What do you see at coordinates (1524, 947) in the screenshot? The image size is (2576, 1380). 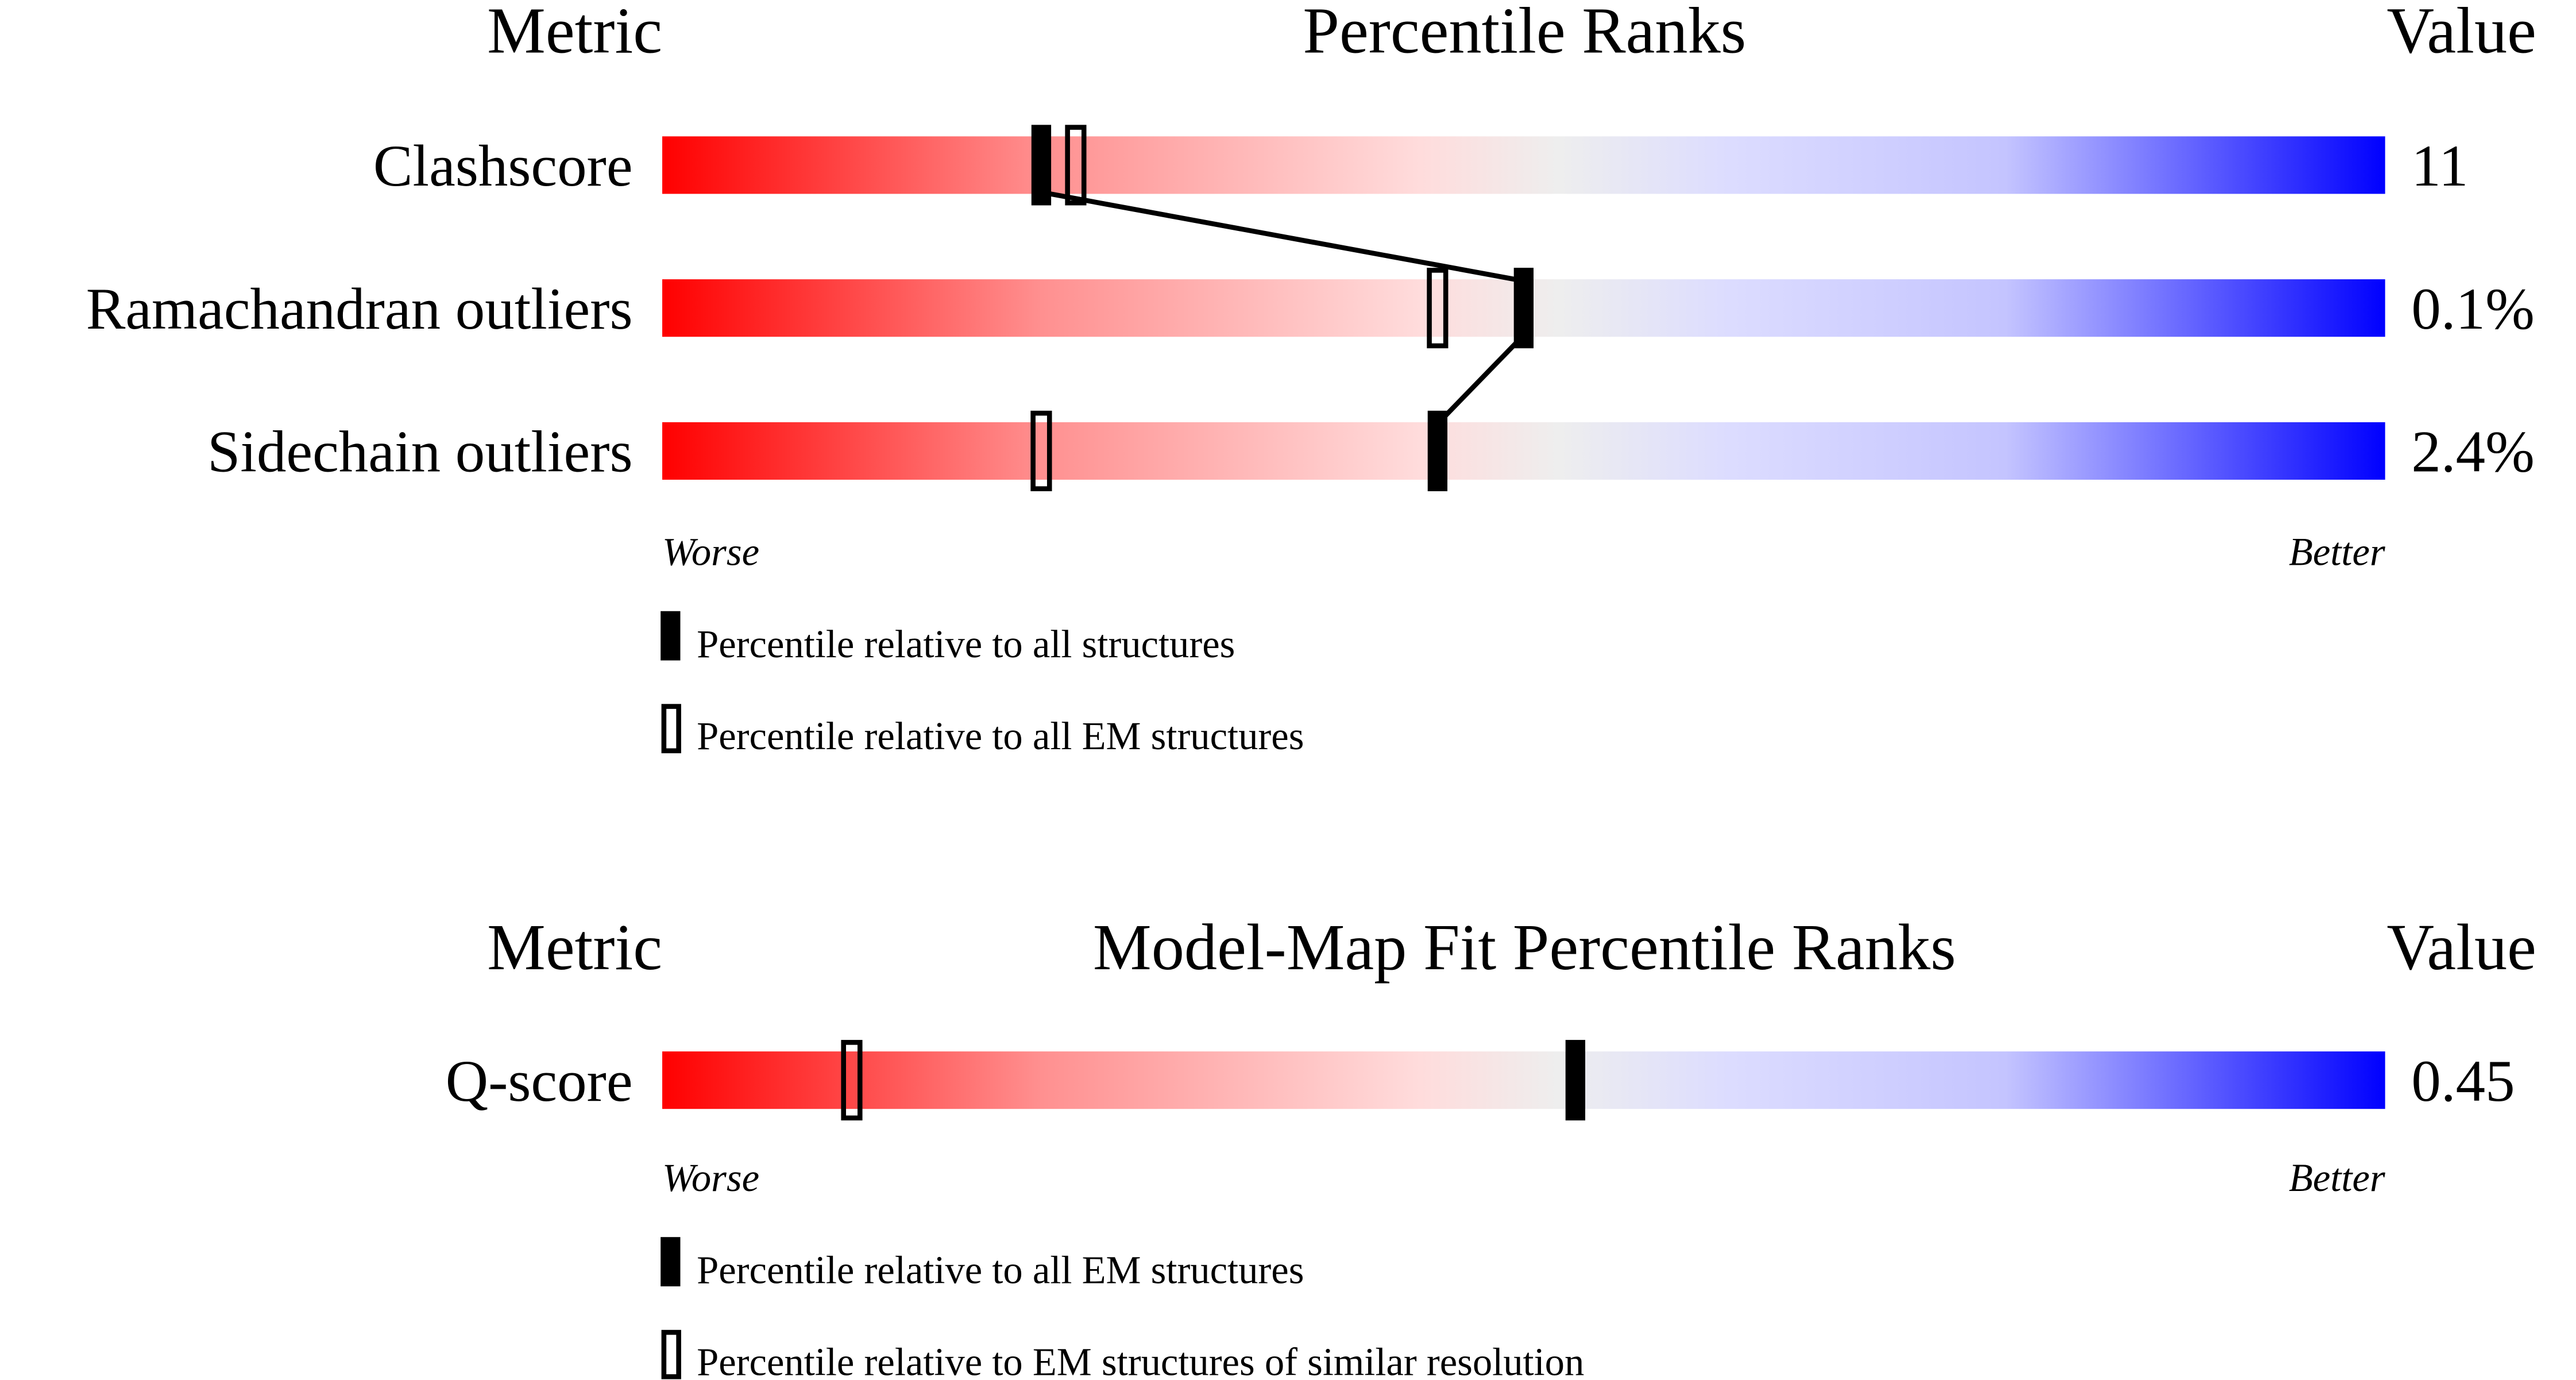 I see `chart-title-2: Model-Map Fit Percentile Ranks` at bounding box center [1524, 947].